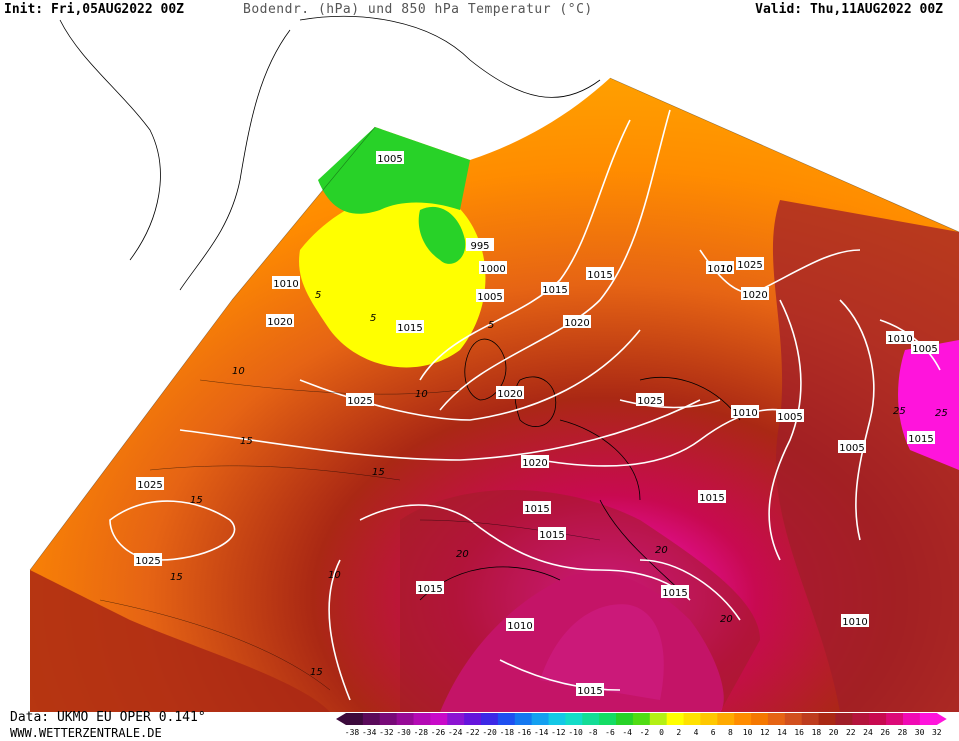 The image size is (959, 741). Describe the element at coordinates (627, 732) in the screenshot. I see `legend-tick-label: -4` at that location.